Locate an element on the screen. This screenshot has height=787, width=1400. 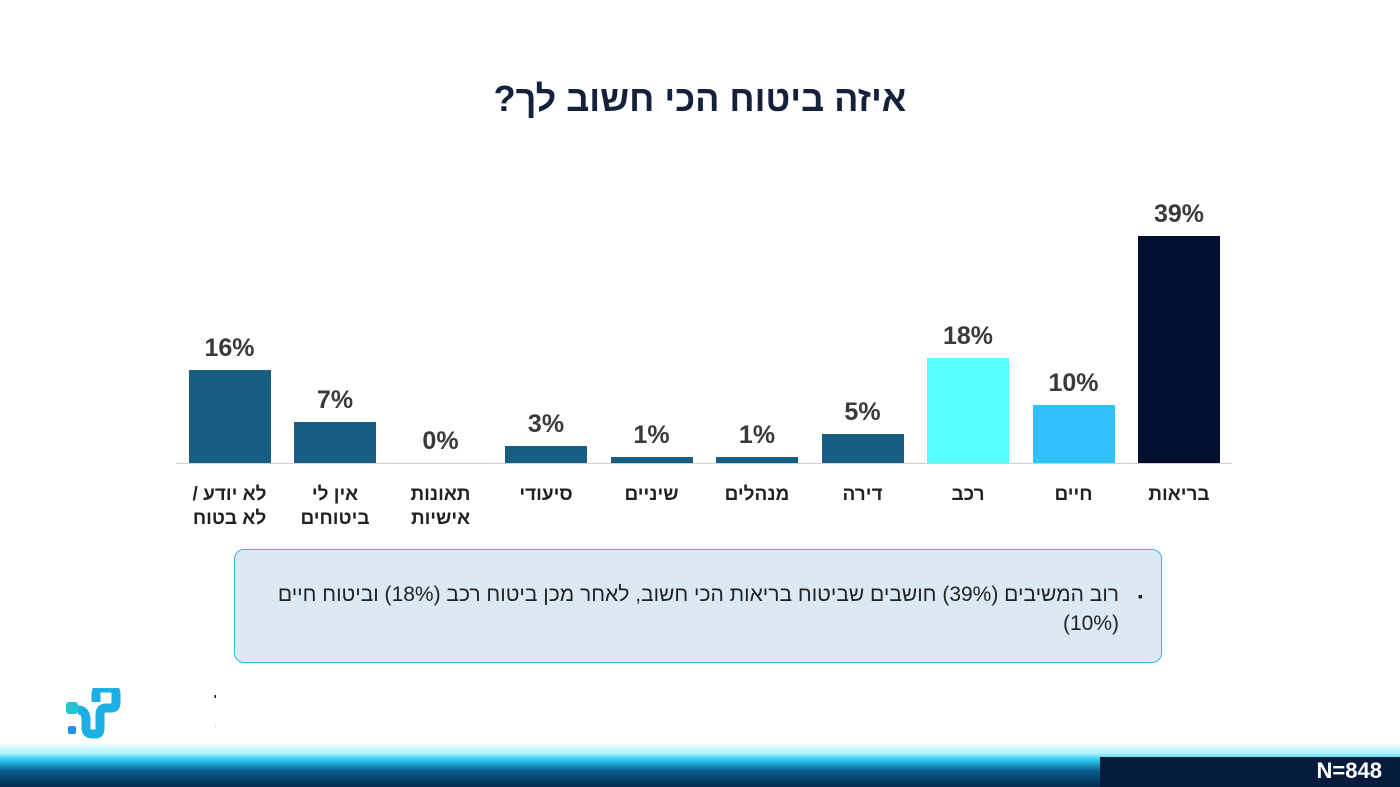
category-label-line: חיים is located at coordinates (1073, 494).